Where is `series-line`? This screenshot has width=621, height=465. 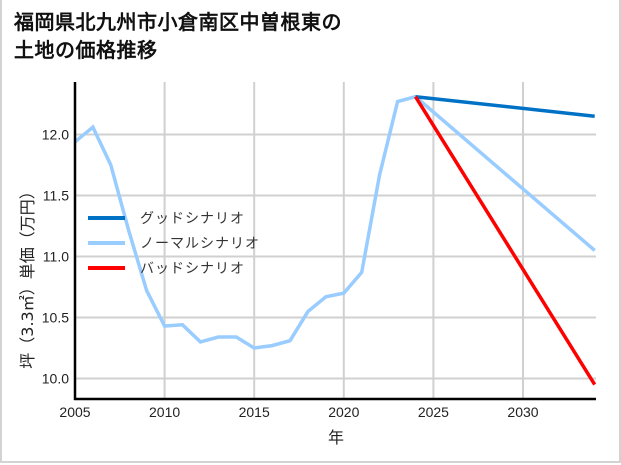
series-line is located at coordinates (505, 106).